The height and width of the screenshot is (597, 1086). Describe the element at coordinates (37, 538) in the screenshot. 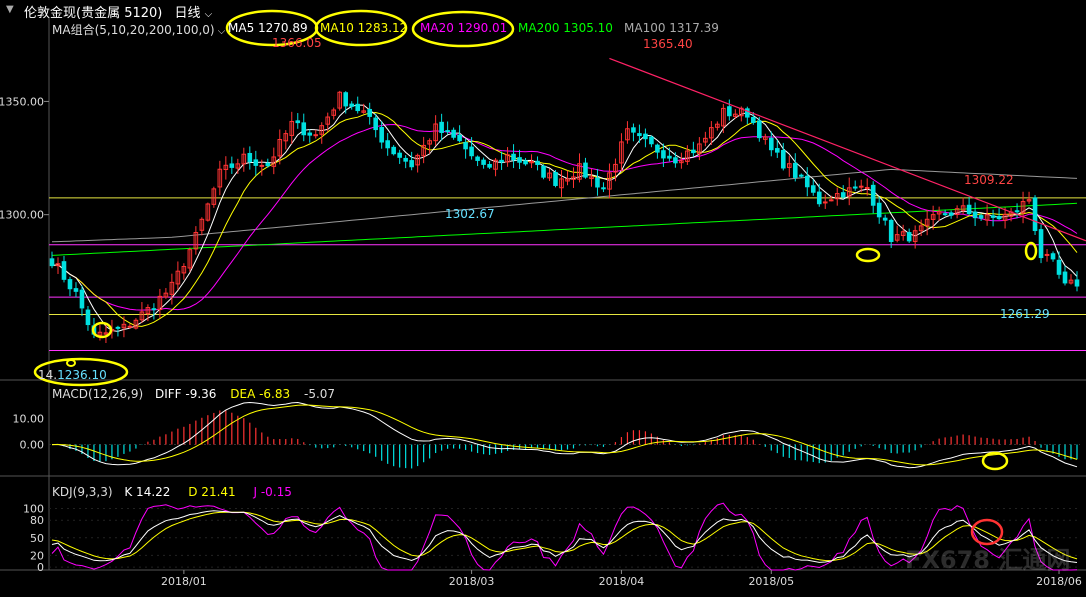

I see `kdj-y-tick-label: 50` at that location.